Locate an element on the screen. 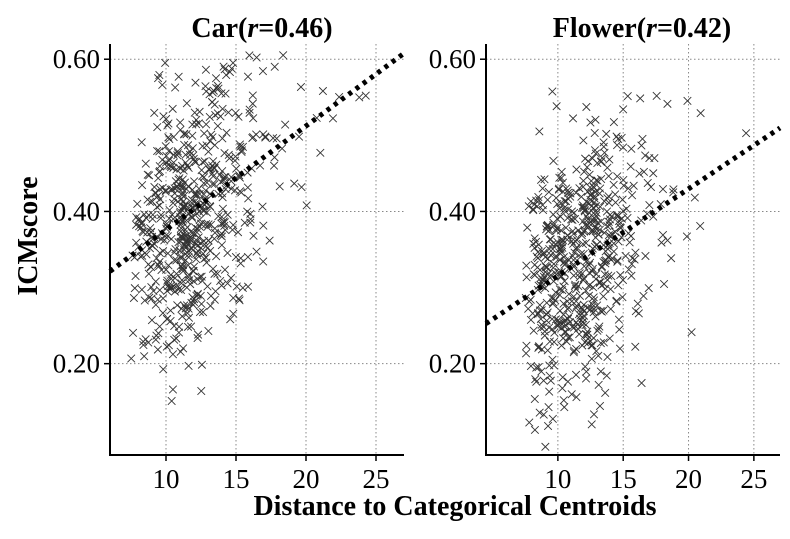 The image size is (790, 539). trend-line is located at coordinates (633, 225).